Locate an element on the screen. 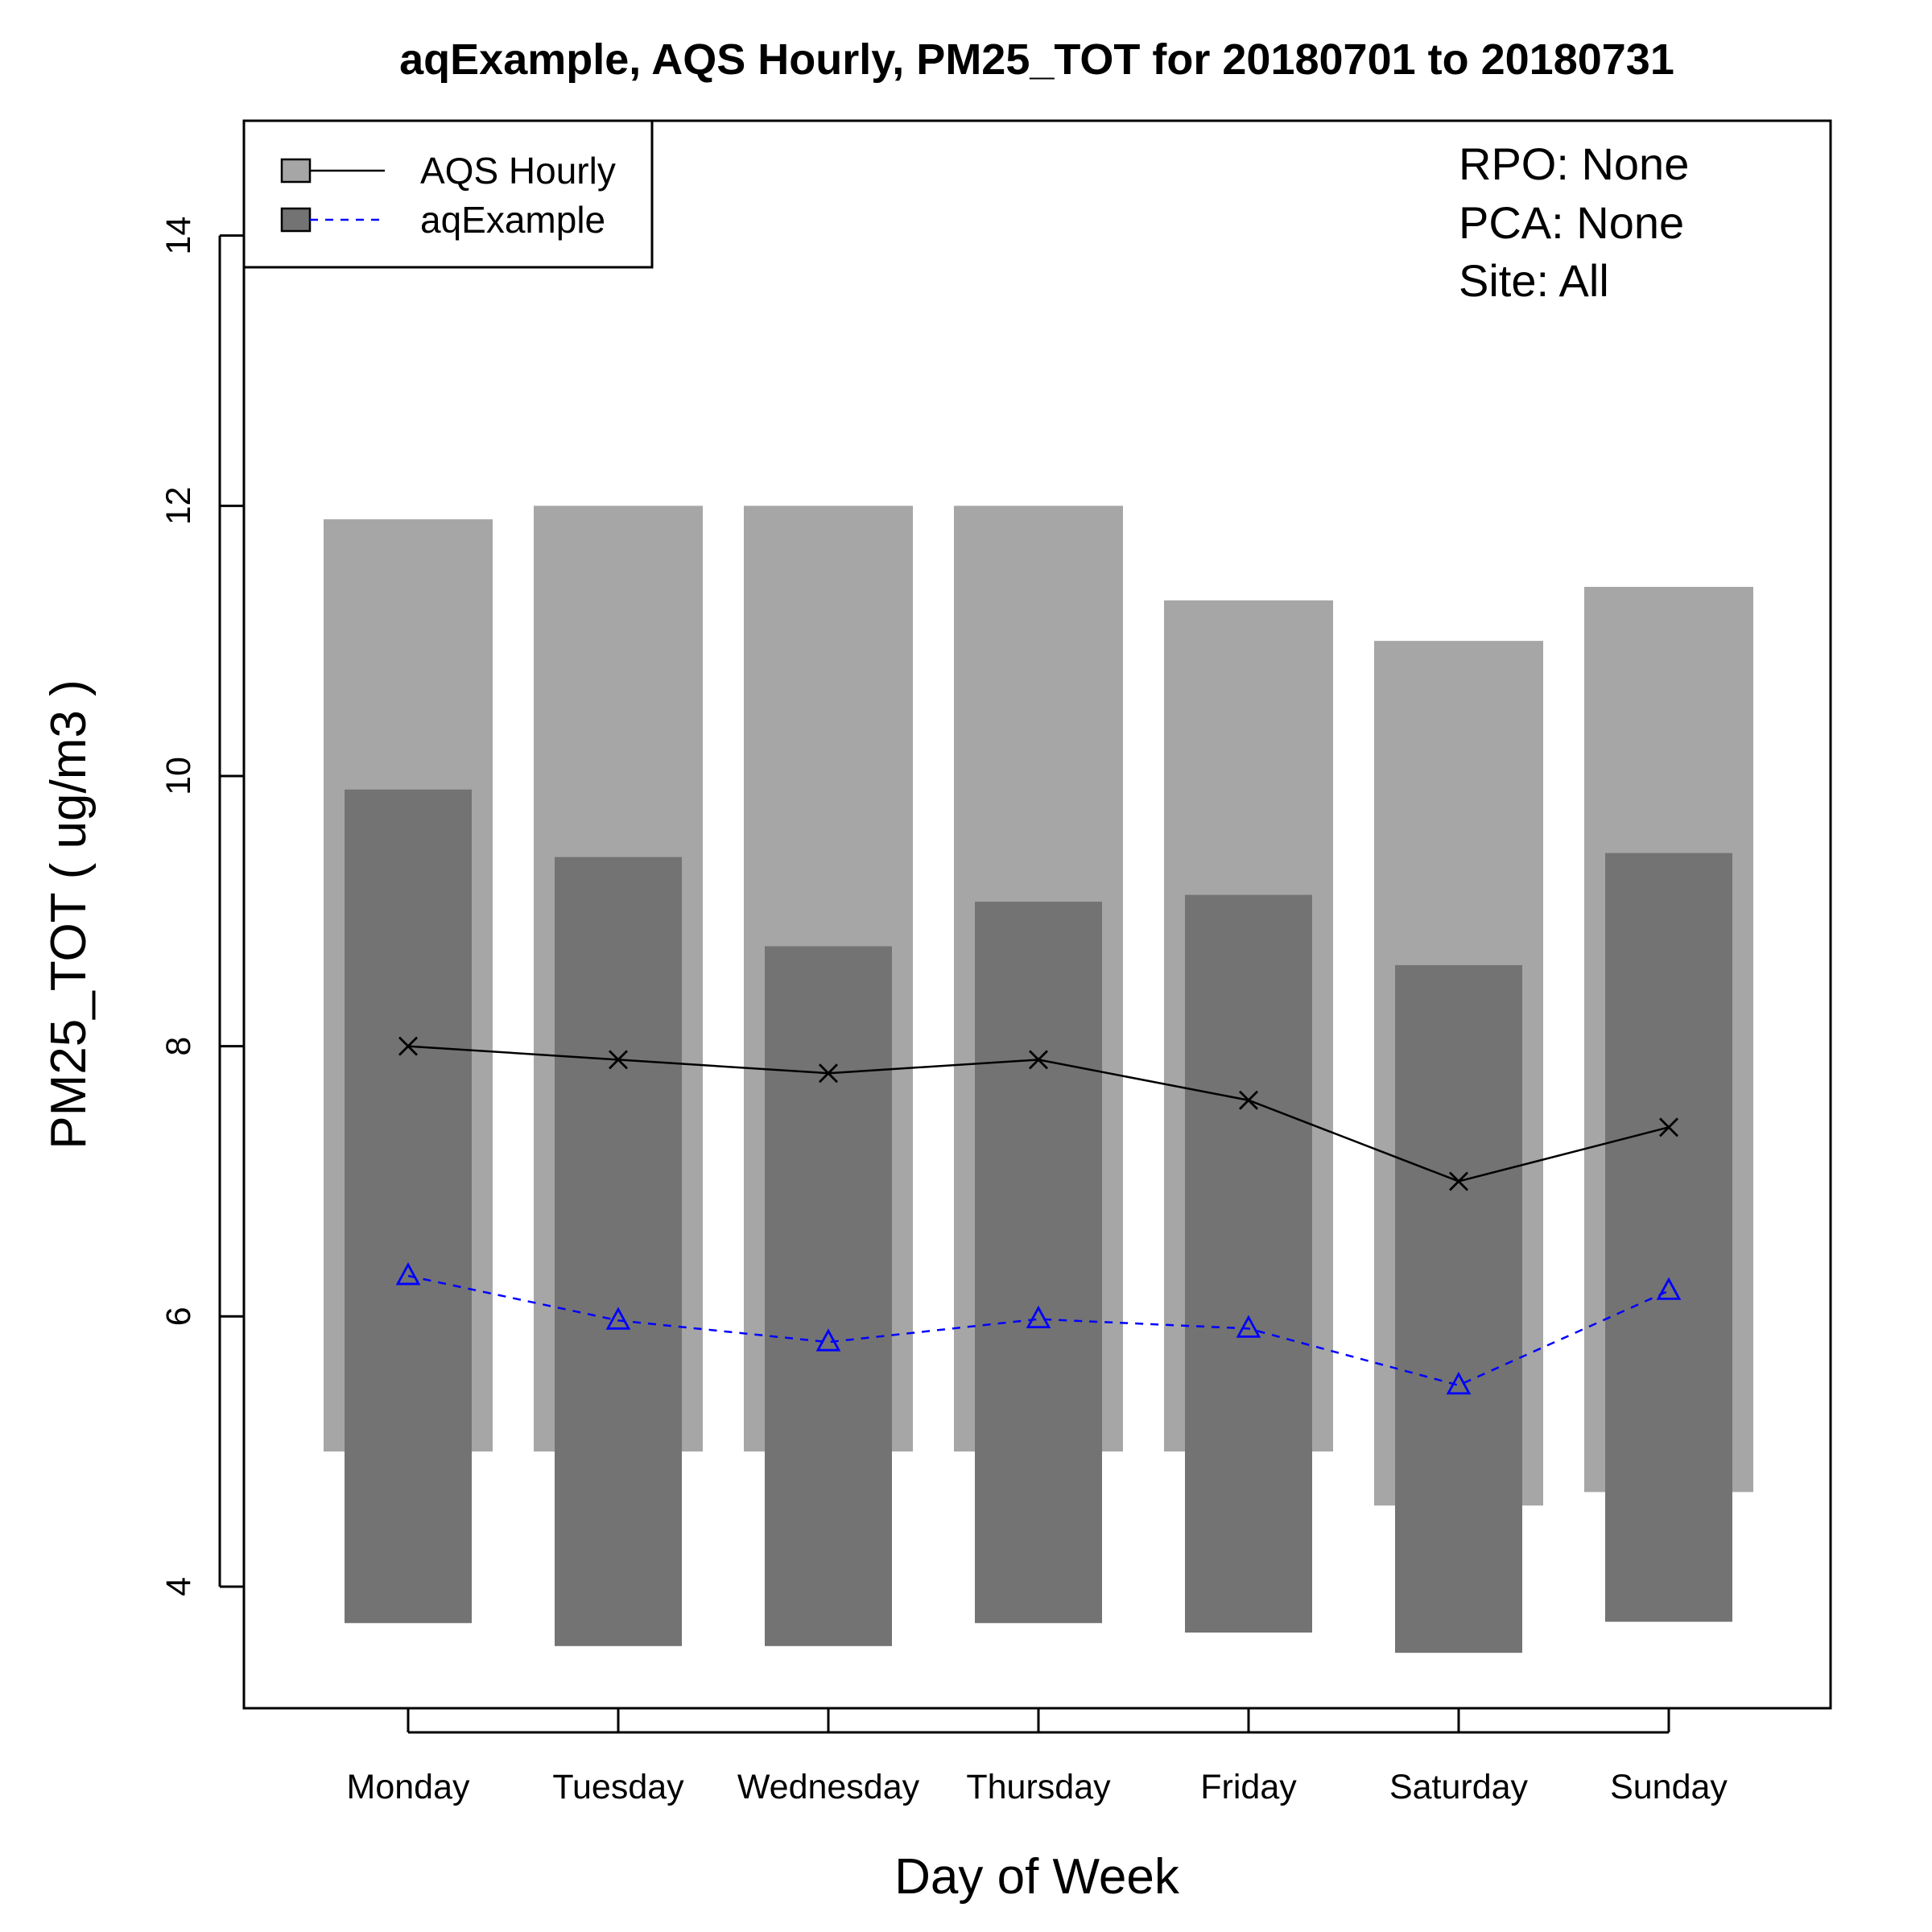 This screenshot has width=1932, height=1932. x-tick-label-saturday: Saturday is located at coordinates (1459, 1787).